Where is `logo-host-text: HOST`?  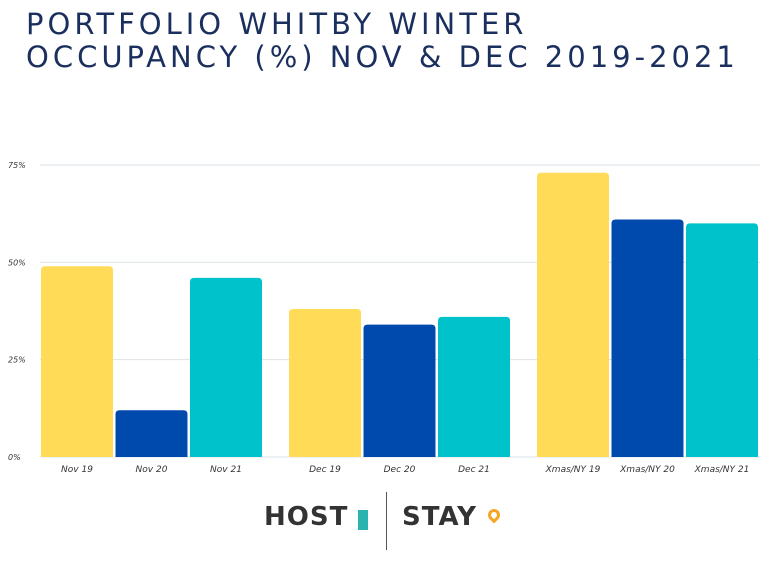 logo-host-text: HOST is located at coordinates (306, 517).